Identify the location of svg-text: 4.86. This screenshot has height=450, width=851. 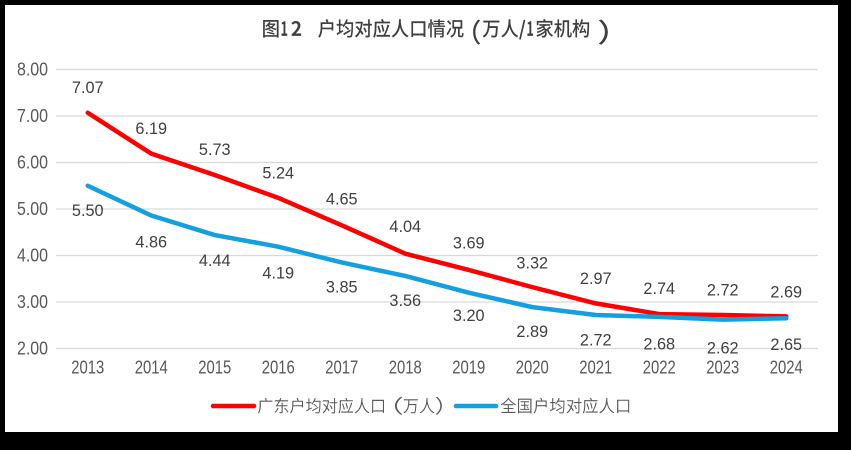
(151, 242).